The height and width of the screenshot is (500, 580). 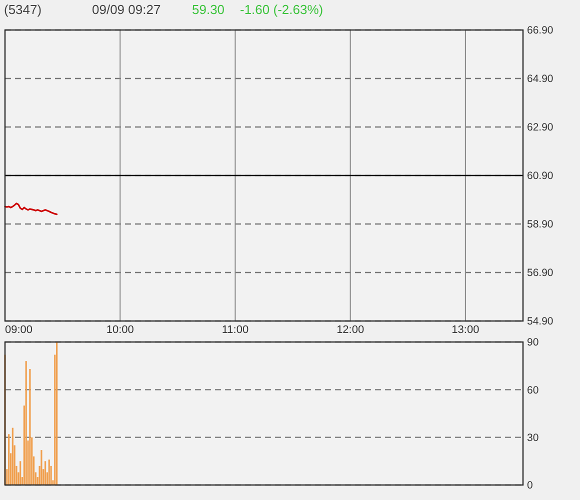 What do you see at coordinates (23, 9) in the screenshot?
I see `chart-title: (5347)` at bounding box center [23, 9].